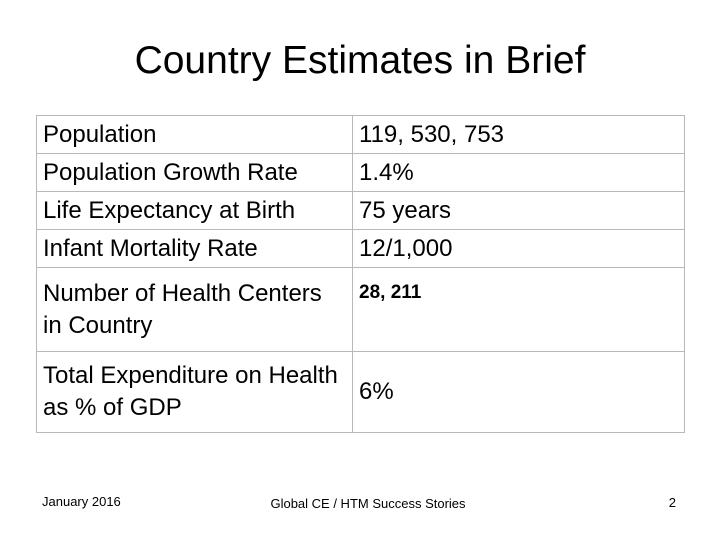 The height and width of the screenshot is (540, 720). What do you see at coordinates (368, 503) in the screenshot?
I see `footer-title: Global CE / HTM Success Stories` at bounding box center [368, 503].